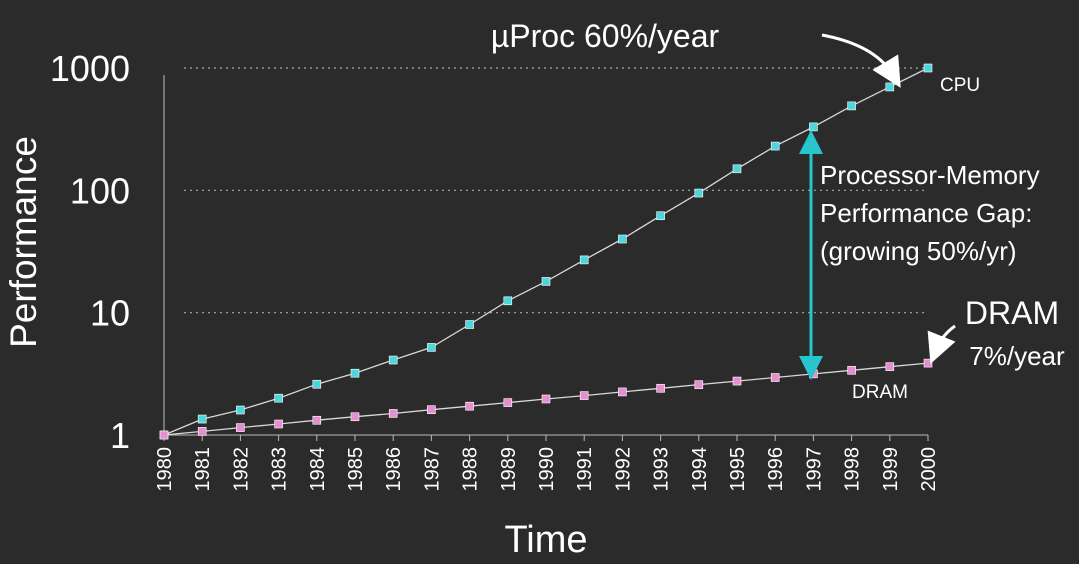 The image size is (1079, 564). Describe the element at coordinates (1012, 313) in the screenshot. I see `dram-annotation: DRAM` at that location.